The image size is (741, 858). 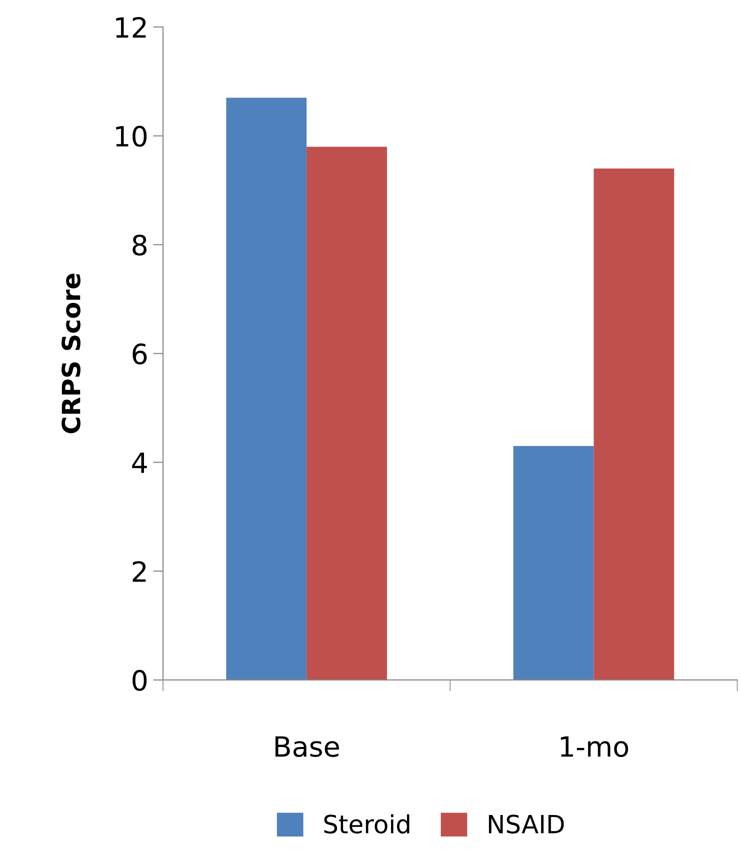 What do you see at coordinates (71, 354) in the screenshot?
I see `y-axis-title: CRPS Score` at bounding box center [71, 354].